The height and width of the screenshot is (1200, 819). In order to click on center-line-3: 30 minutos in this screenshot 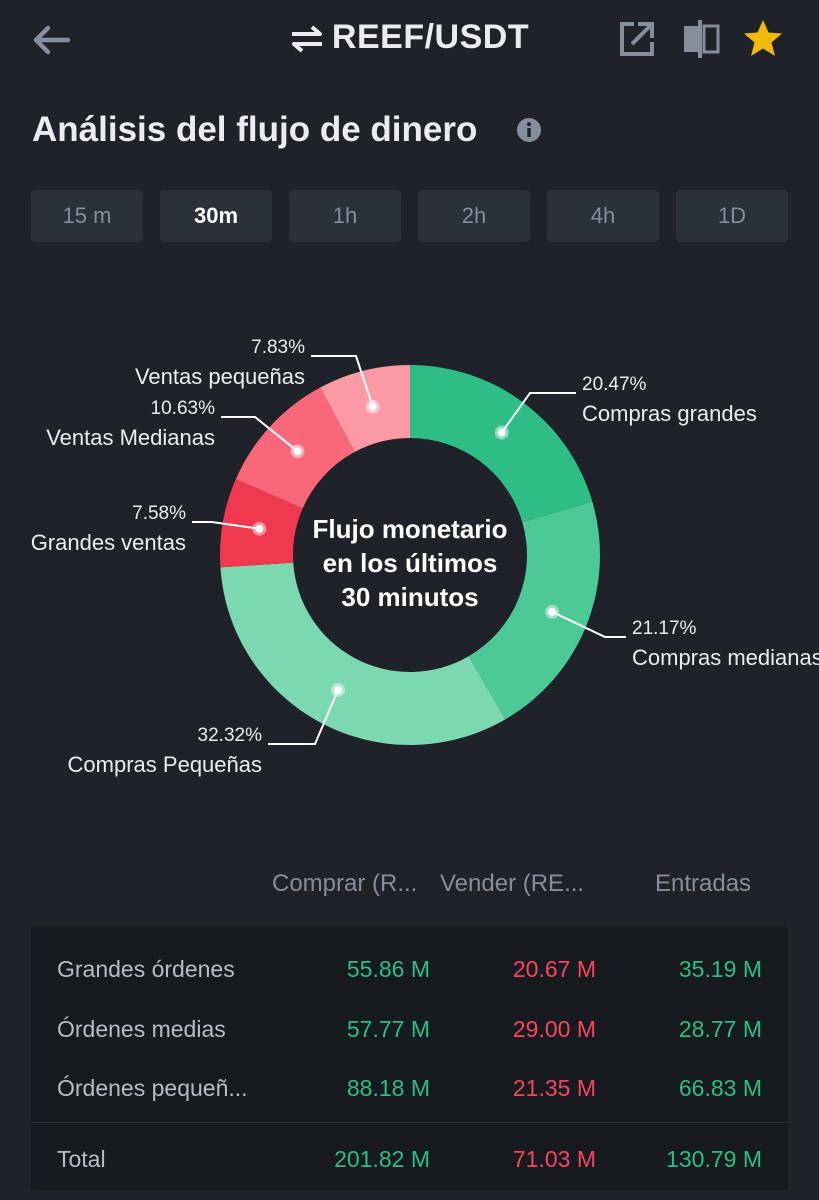, I will do `click(410, 597)`.